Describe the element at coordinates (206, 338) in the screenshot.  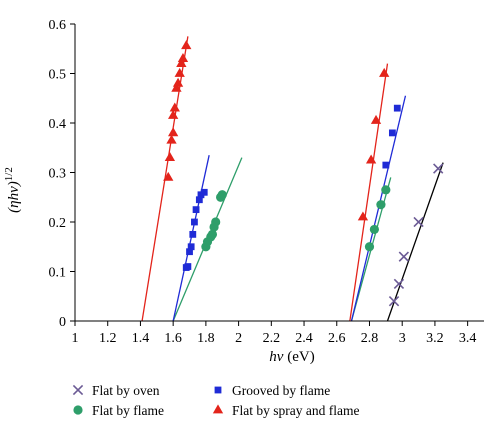
I see `x-tick-label: 1.8` at that location.